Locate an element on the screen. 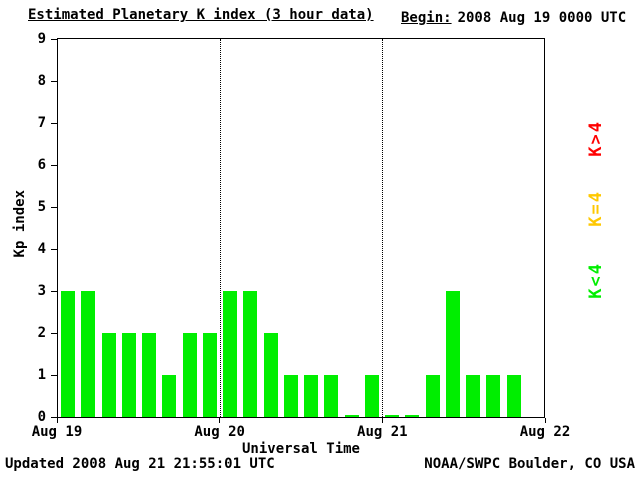 This screenshot has height=480, width=640. y-tick-label: 2 is located at coordinates (41, 333).